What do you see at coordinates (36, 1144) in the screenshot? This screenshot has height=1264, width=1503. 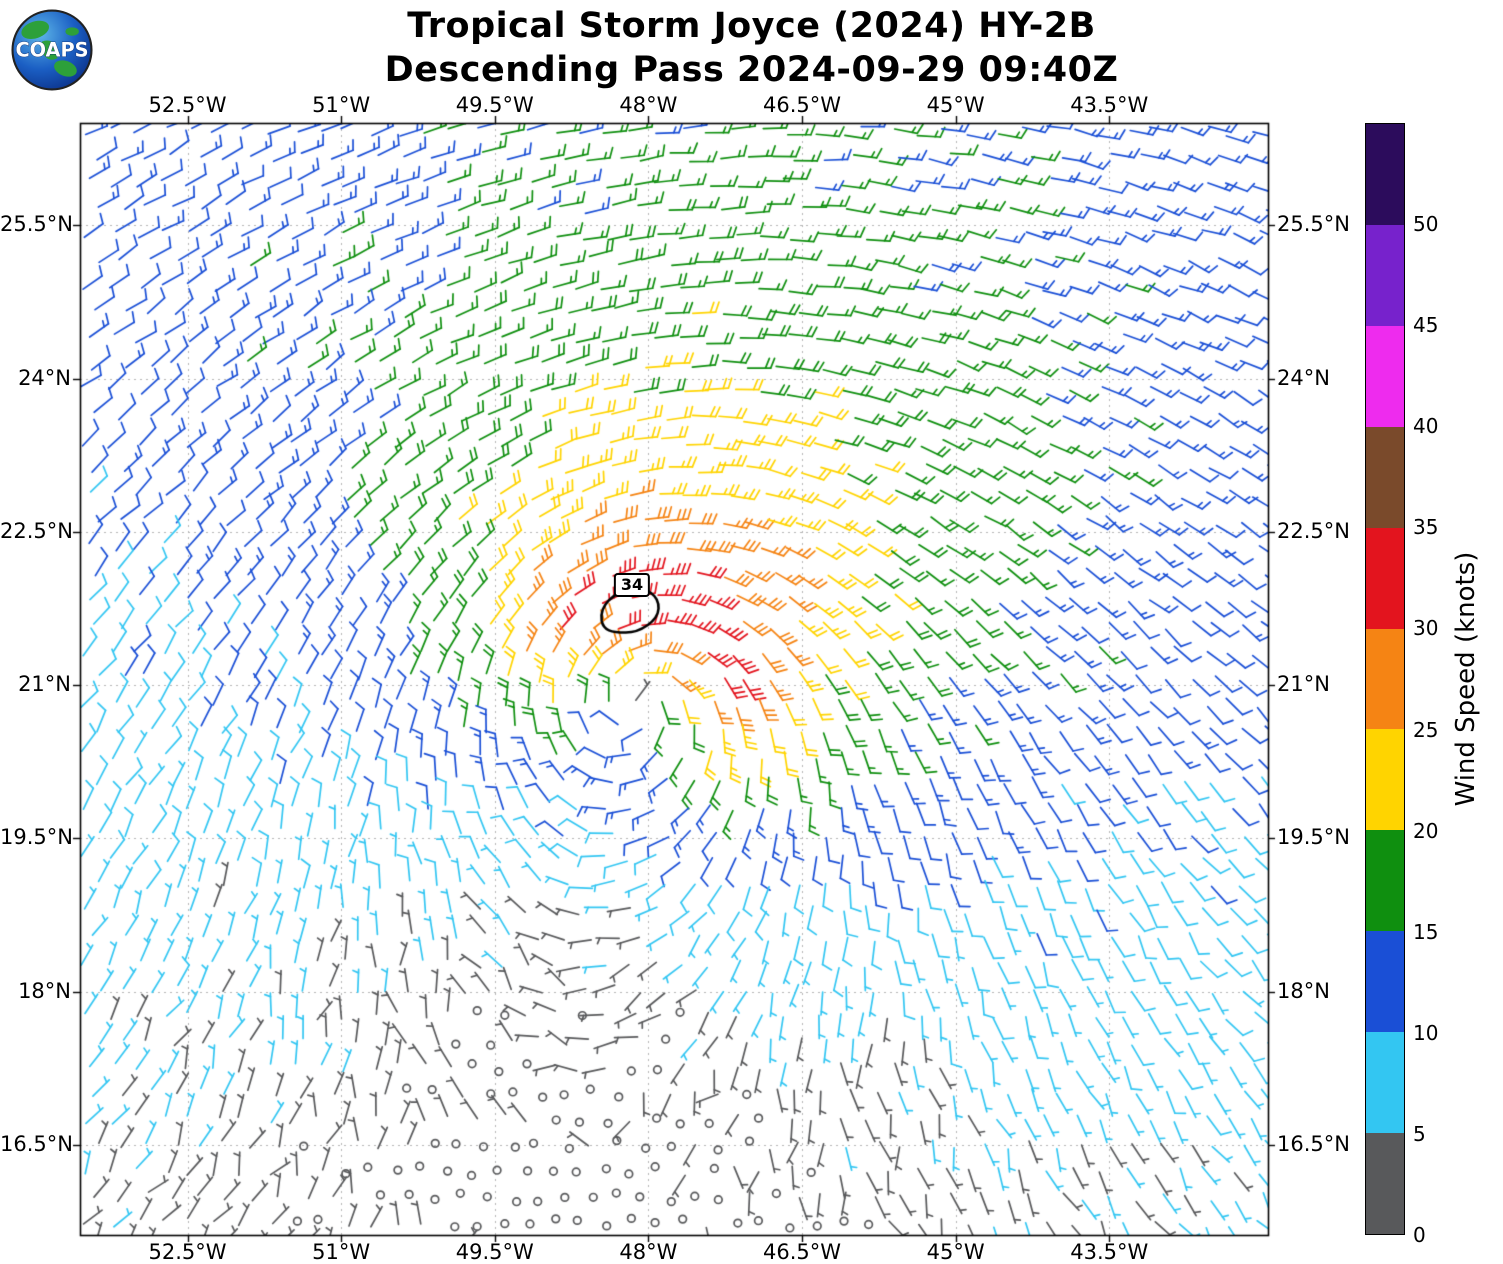 I see `y-axis-tick-label-left: 16.5°N` at bounding box center [36, 1144].